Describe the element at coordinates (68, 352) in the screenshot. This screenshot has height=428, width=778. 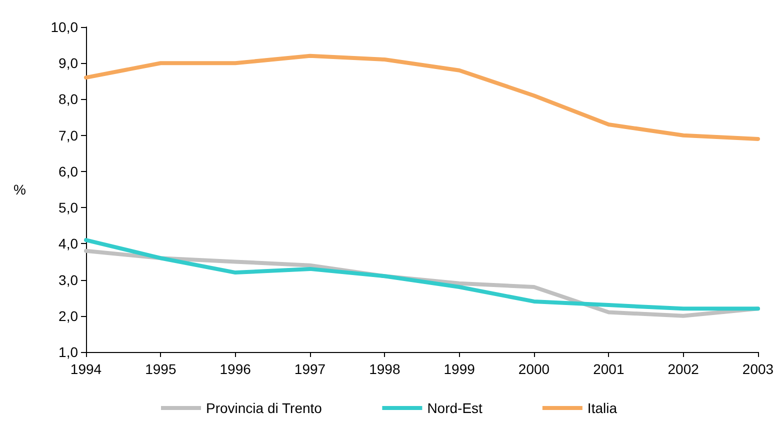
I see `y-tick-label: 1,0` at that location.